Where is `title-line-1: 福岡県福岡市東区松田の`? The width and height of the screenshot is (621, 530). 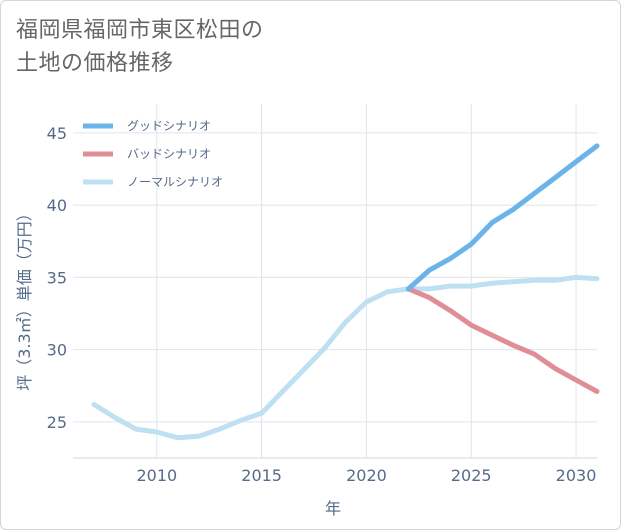 title-line-1: 福岡県福岡市東区松田の is located at coordinates (140, 30).